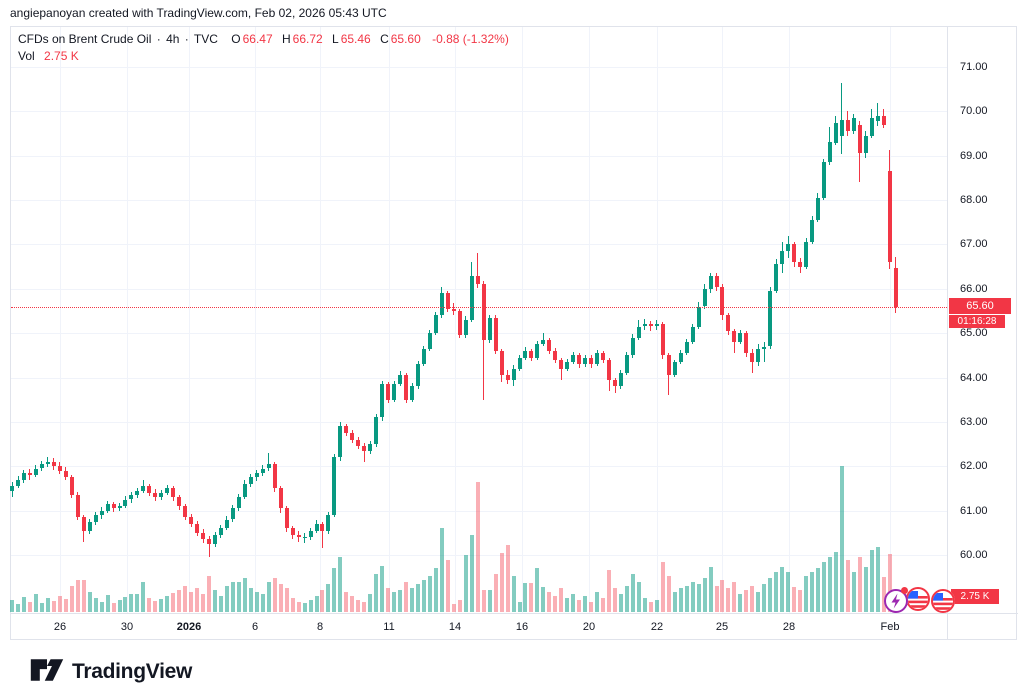 This screenshot has height=696, width=1024. What do you see at coordinates (26, 56) in the screenshot?
I see `vol-label: Vol` at bounding box center [26, 56].